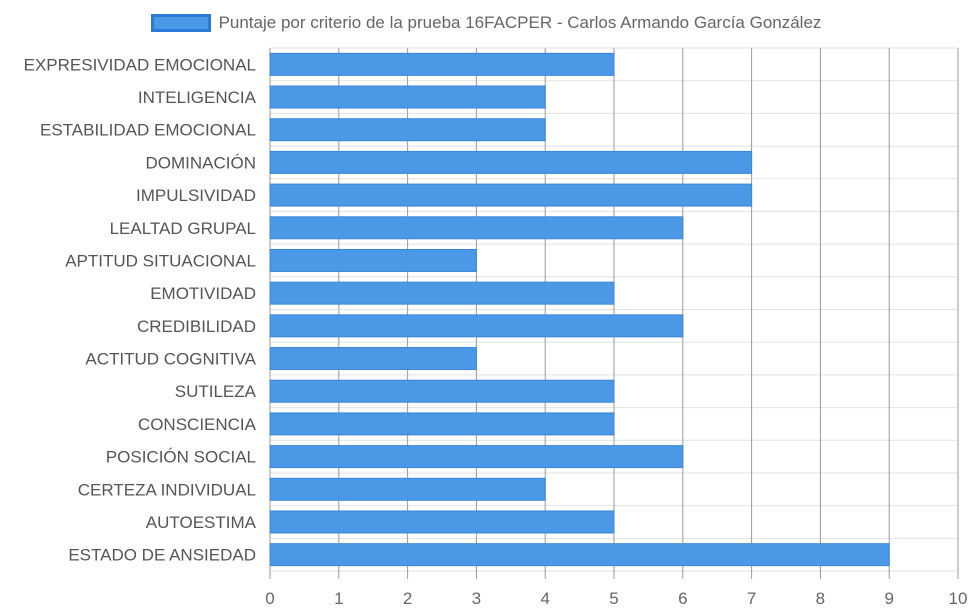  I want to click on x-tick-label: 10, so click(958, 598).